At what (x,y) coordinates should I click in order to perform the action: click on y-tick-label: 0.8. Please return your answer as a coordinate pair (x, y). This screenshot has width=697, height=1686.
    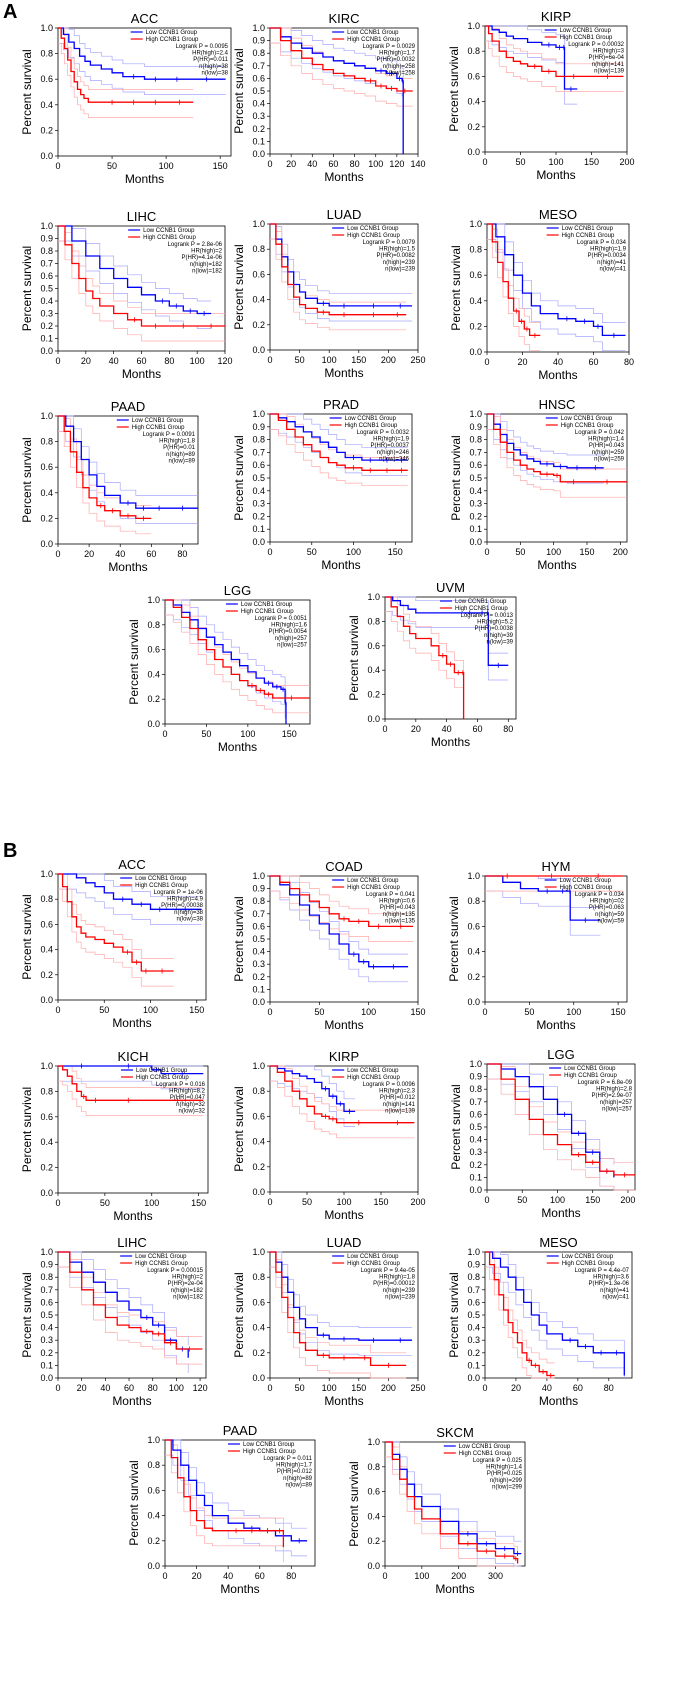
    Looking at the image, I should click on (46, 442).